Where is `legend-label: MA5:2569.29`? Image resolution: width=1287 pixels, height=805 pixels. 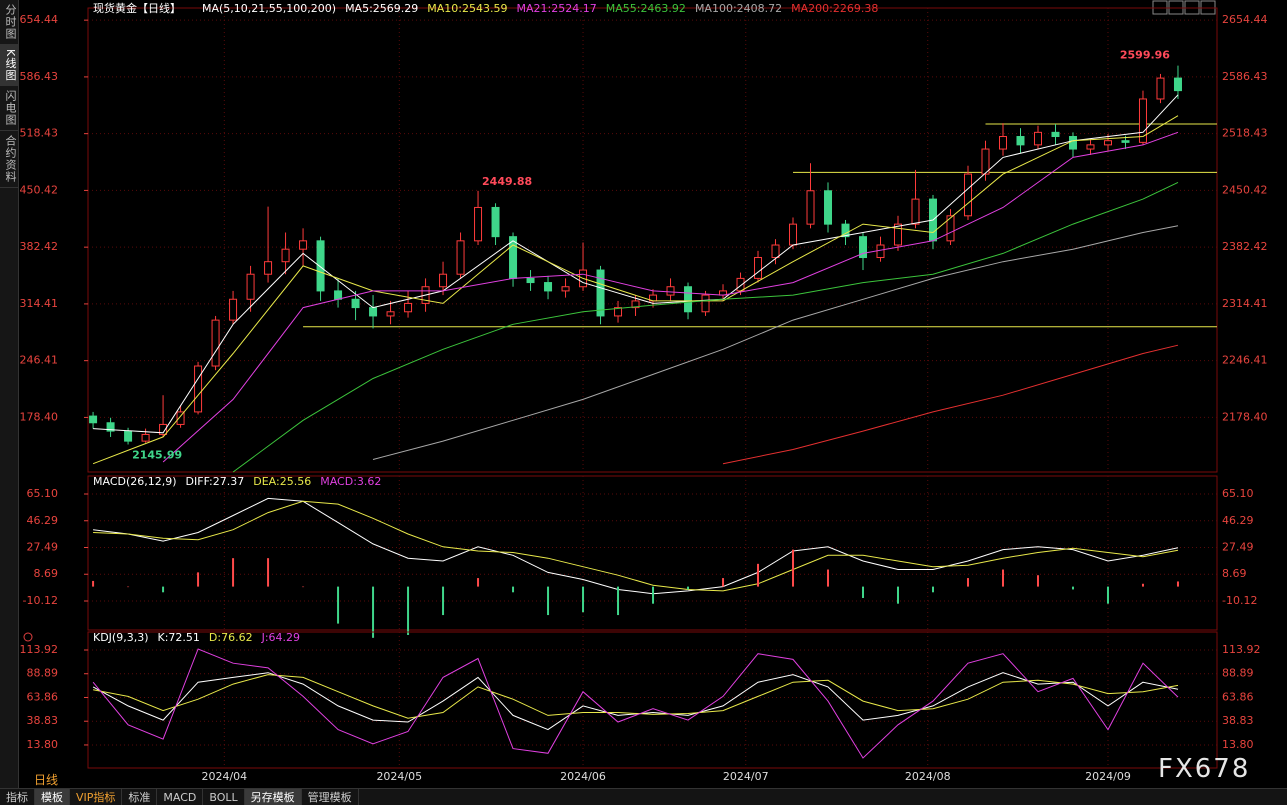
legend-label: MA5:2569.29 is located at coordinates (381, 8).